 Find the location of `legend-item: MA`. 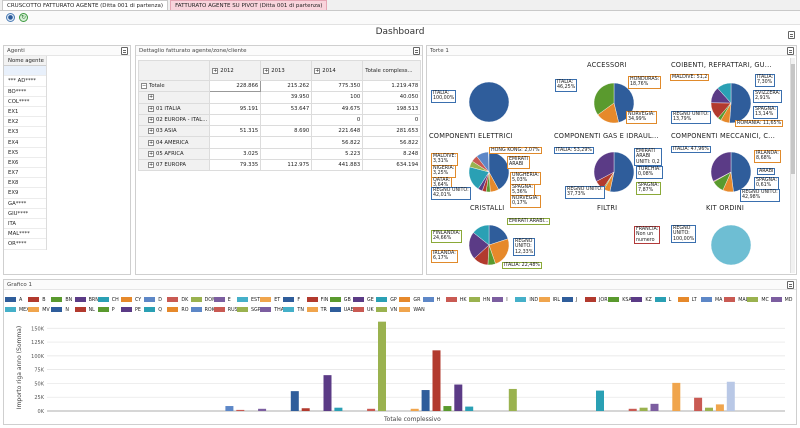

legend-item: MA is located at coordinates (711, 300).